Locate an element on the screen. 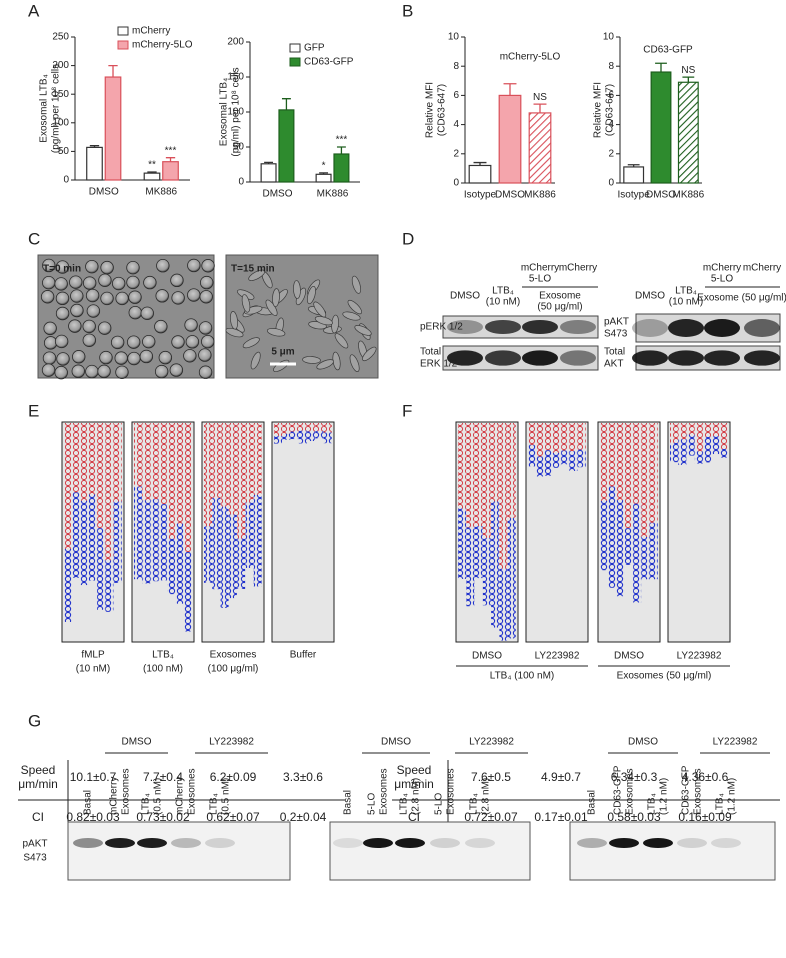 This screenshot has height=958, width=786. condition-label: fMLP is located at coordinates (93, 655).